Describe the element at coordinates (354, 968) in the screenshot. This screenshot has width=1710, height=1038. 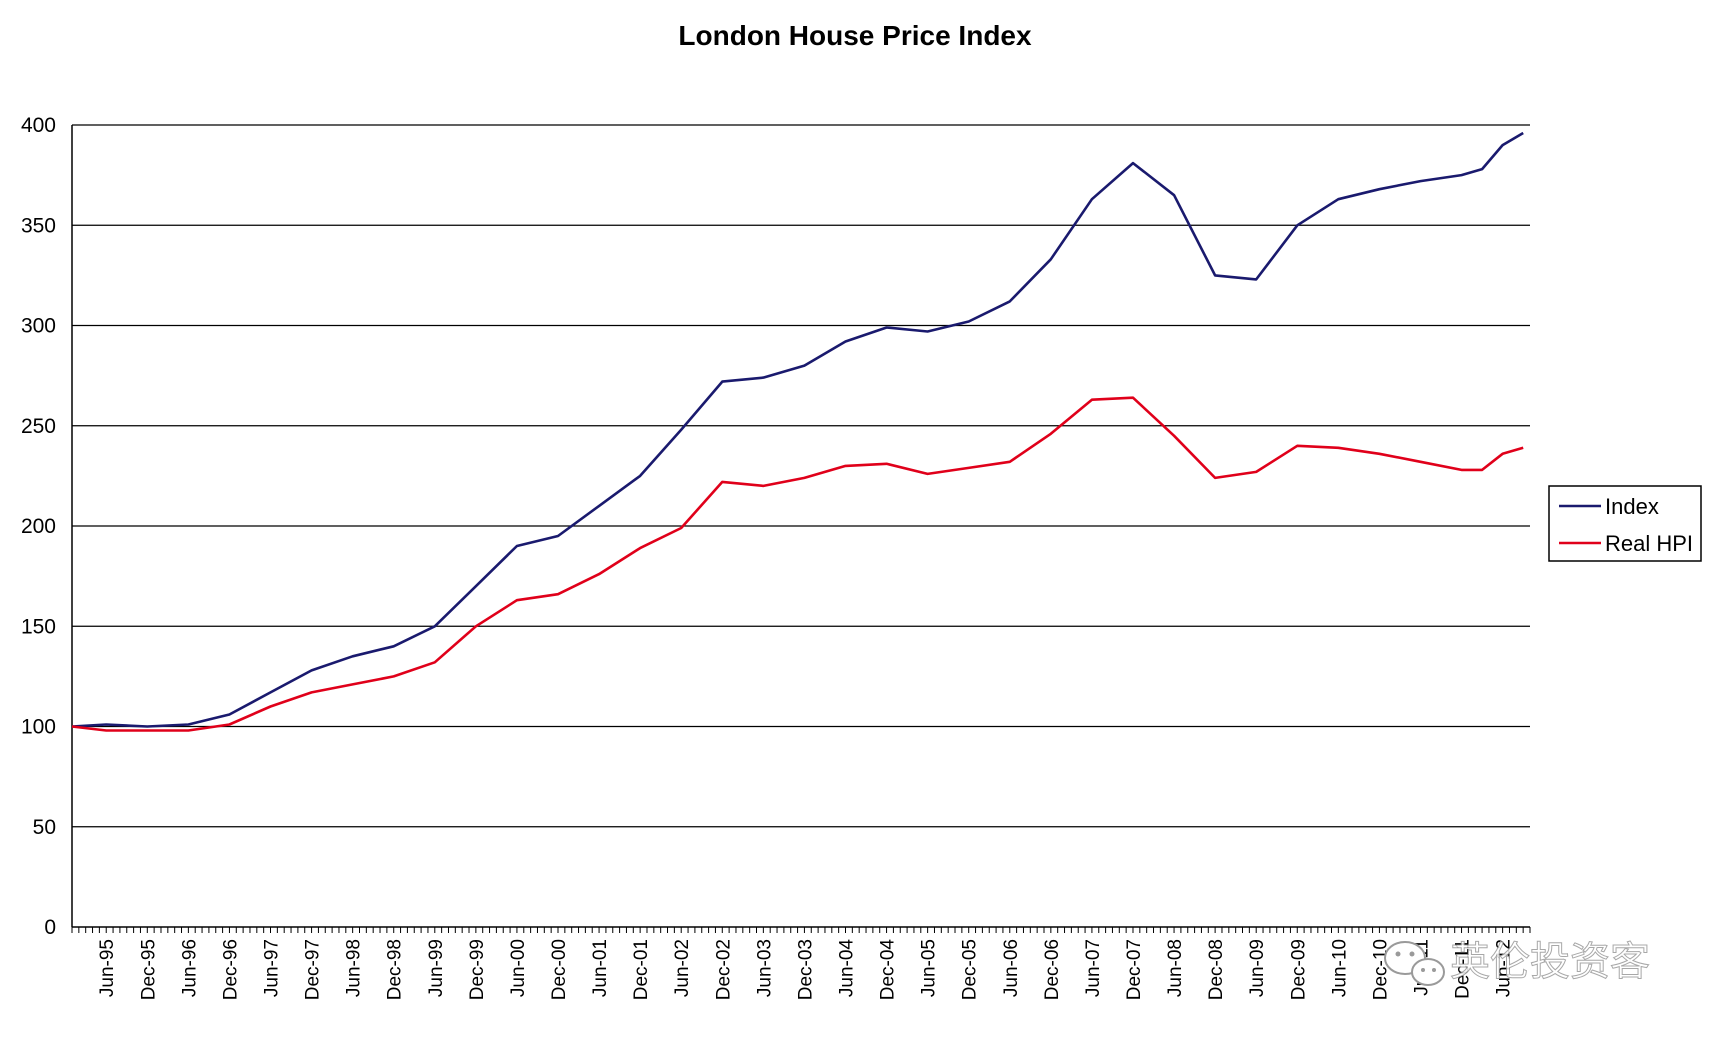
I see `x-tick-label: Jun-98` at that location.